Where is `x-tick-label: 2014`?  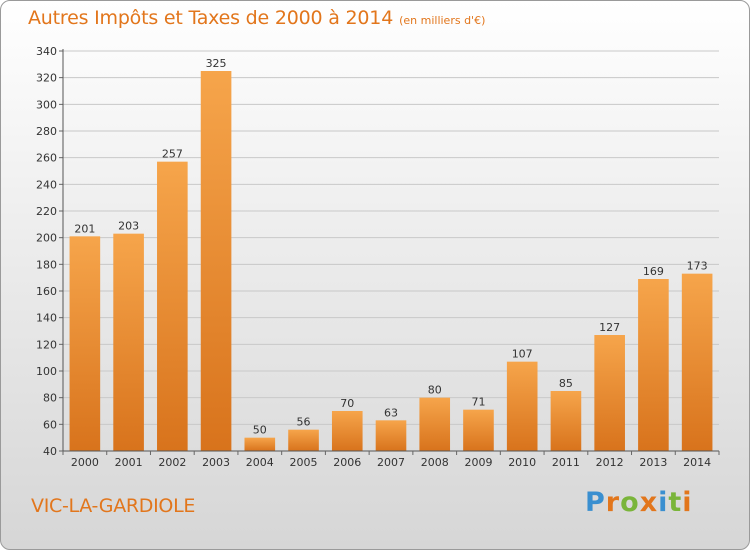 x-tick-label: 2014 is located at coordinates (697, 462).